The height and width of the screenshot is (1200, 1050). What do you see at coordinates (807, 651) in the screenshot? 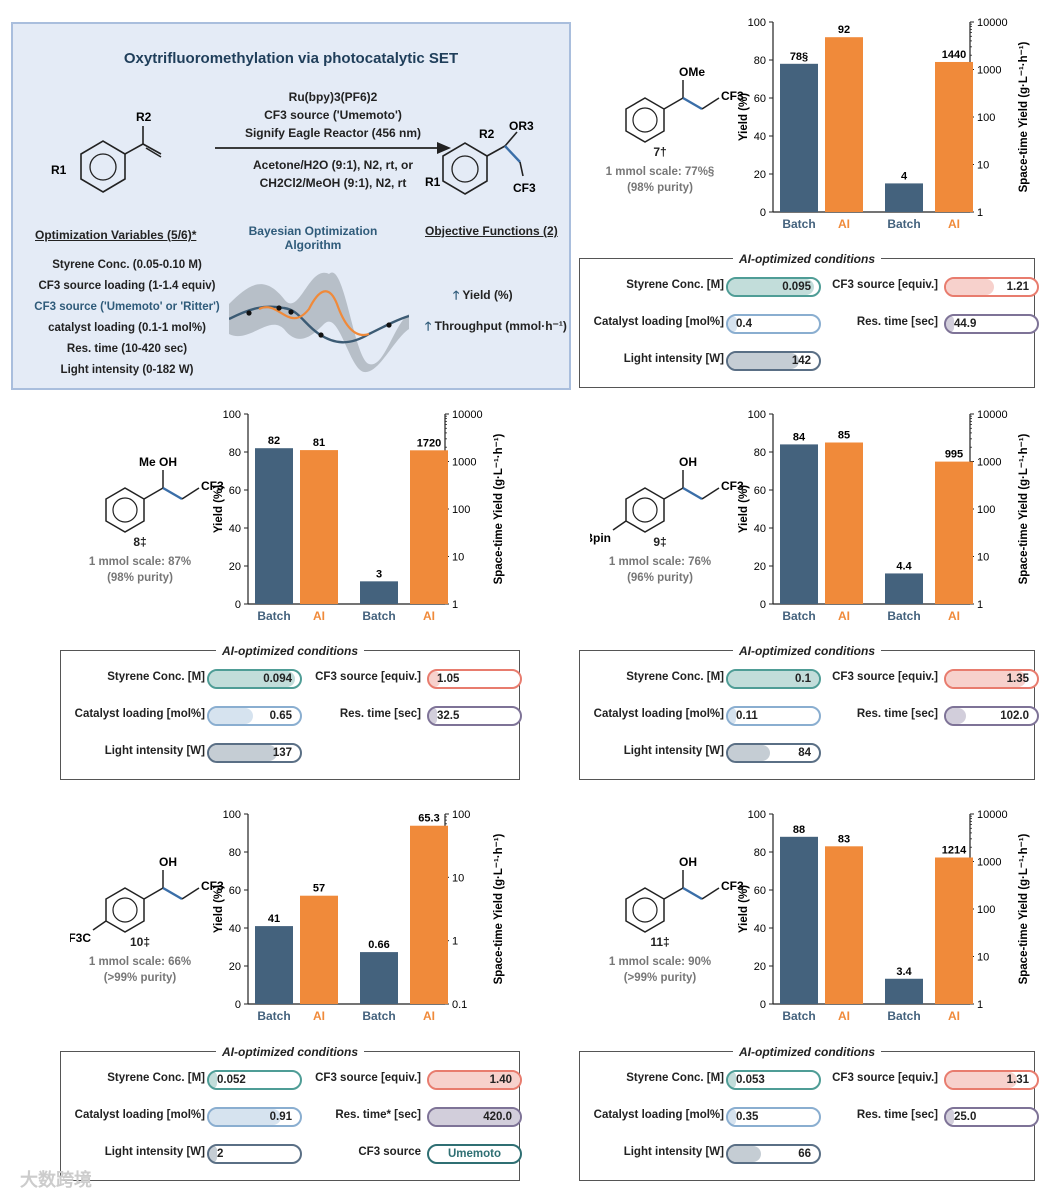
I see `conditions-title: AI-optimized conditions` at bounding box center [807, 651].